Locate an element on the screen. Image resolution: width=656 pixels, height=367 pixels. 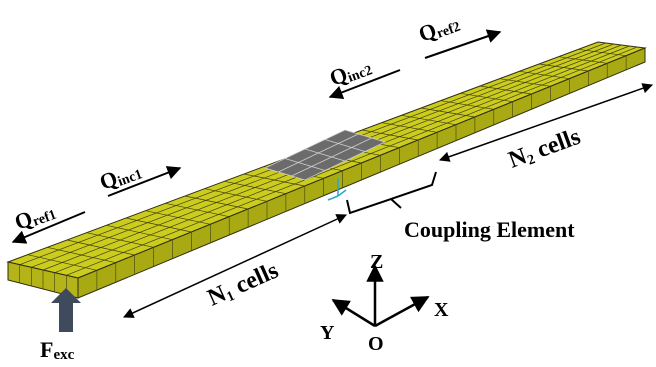
f-exc-label: Fexc is located at coordinates (57, 350).